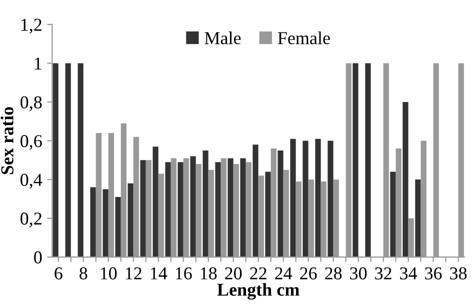 This screenshot has height=306, width=474. What do you see at coordinates (409, 273) in the screenshot?
I see `x-tick-label: 34` at bounding box center [409, 273].